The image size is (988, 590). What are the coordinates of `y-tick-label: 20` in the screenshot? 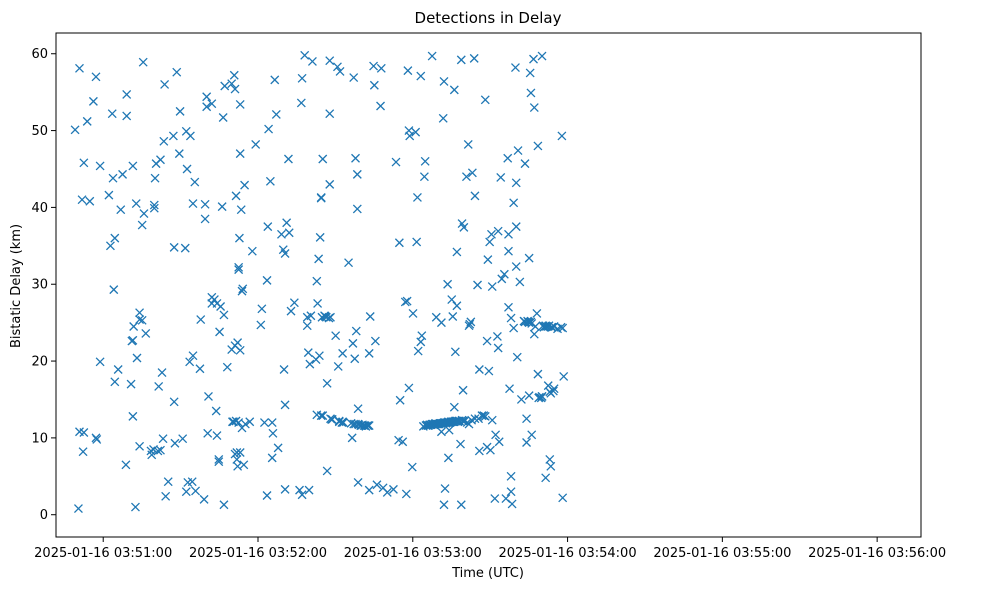 It's located at (39, 362).